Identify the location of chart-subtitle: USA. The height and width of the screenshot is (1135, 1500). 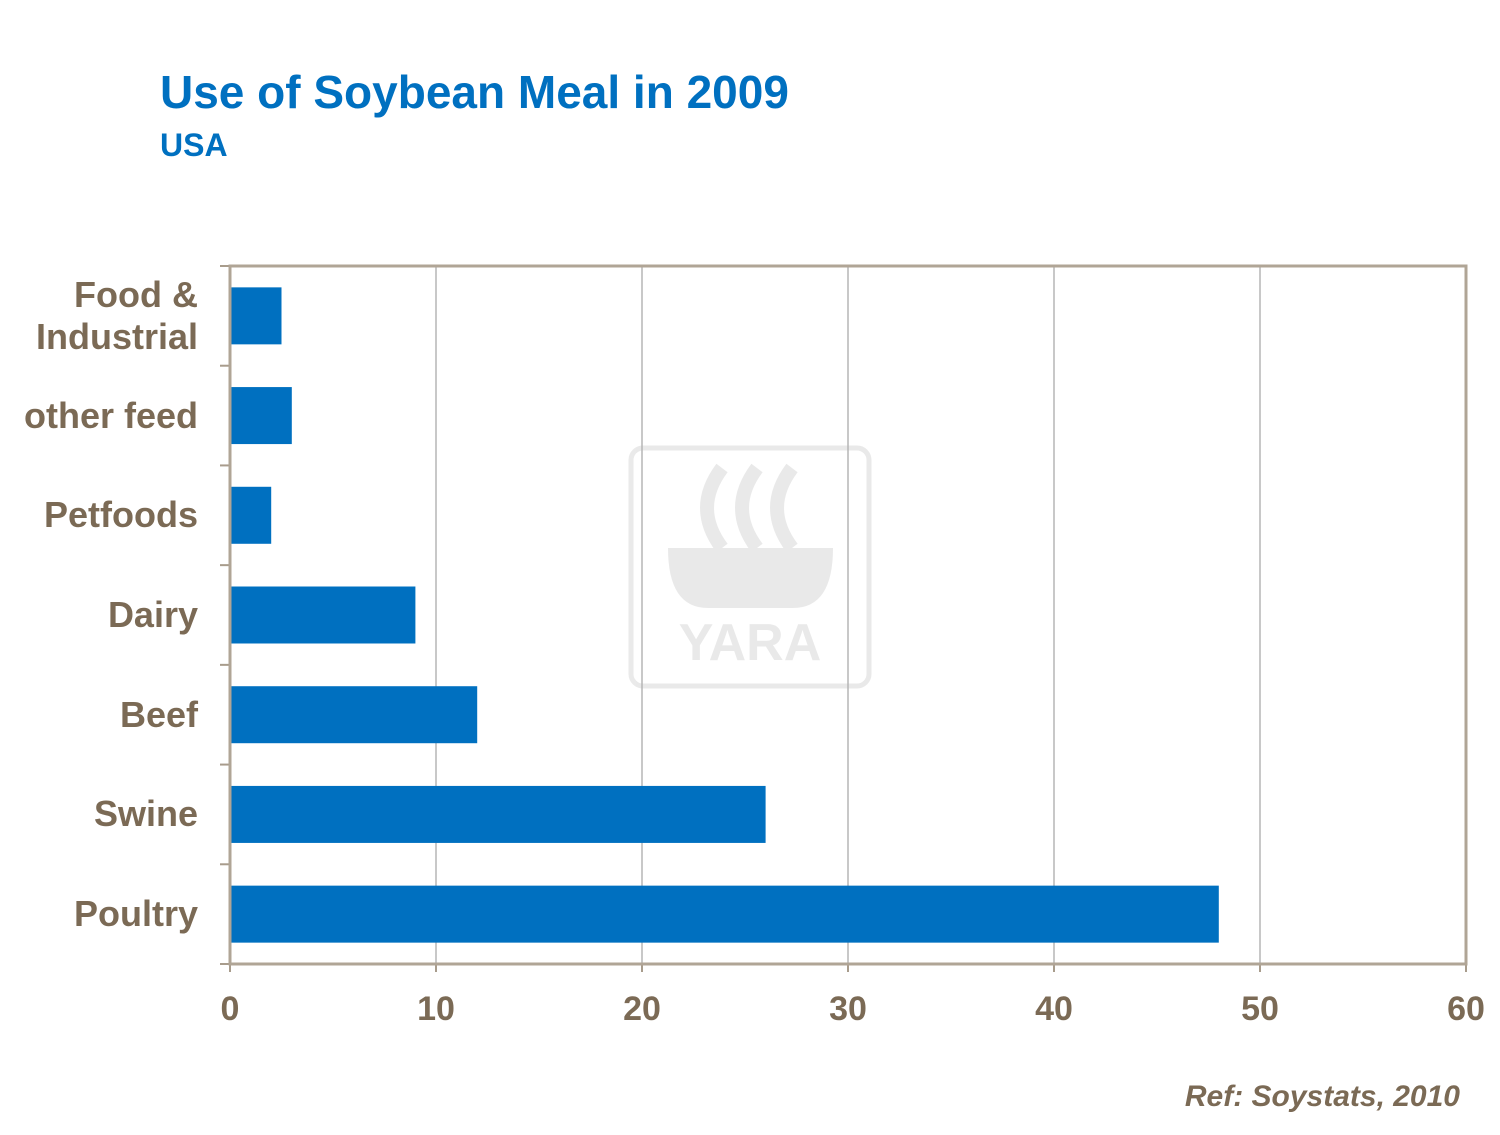
(194, 145).